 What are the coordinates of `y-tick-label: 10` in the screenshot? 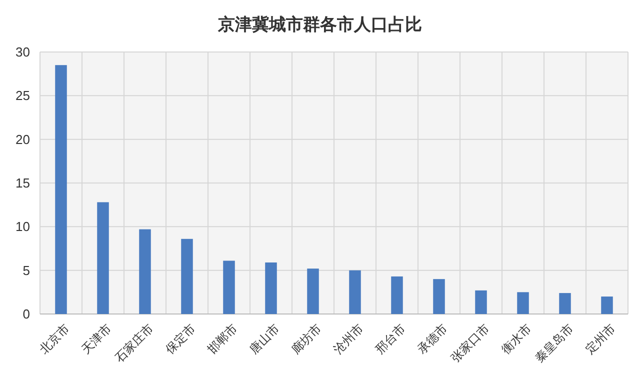 It's located at (23, 226).